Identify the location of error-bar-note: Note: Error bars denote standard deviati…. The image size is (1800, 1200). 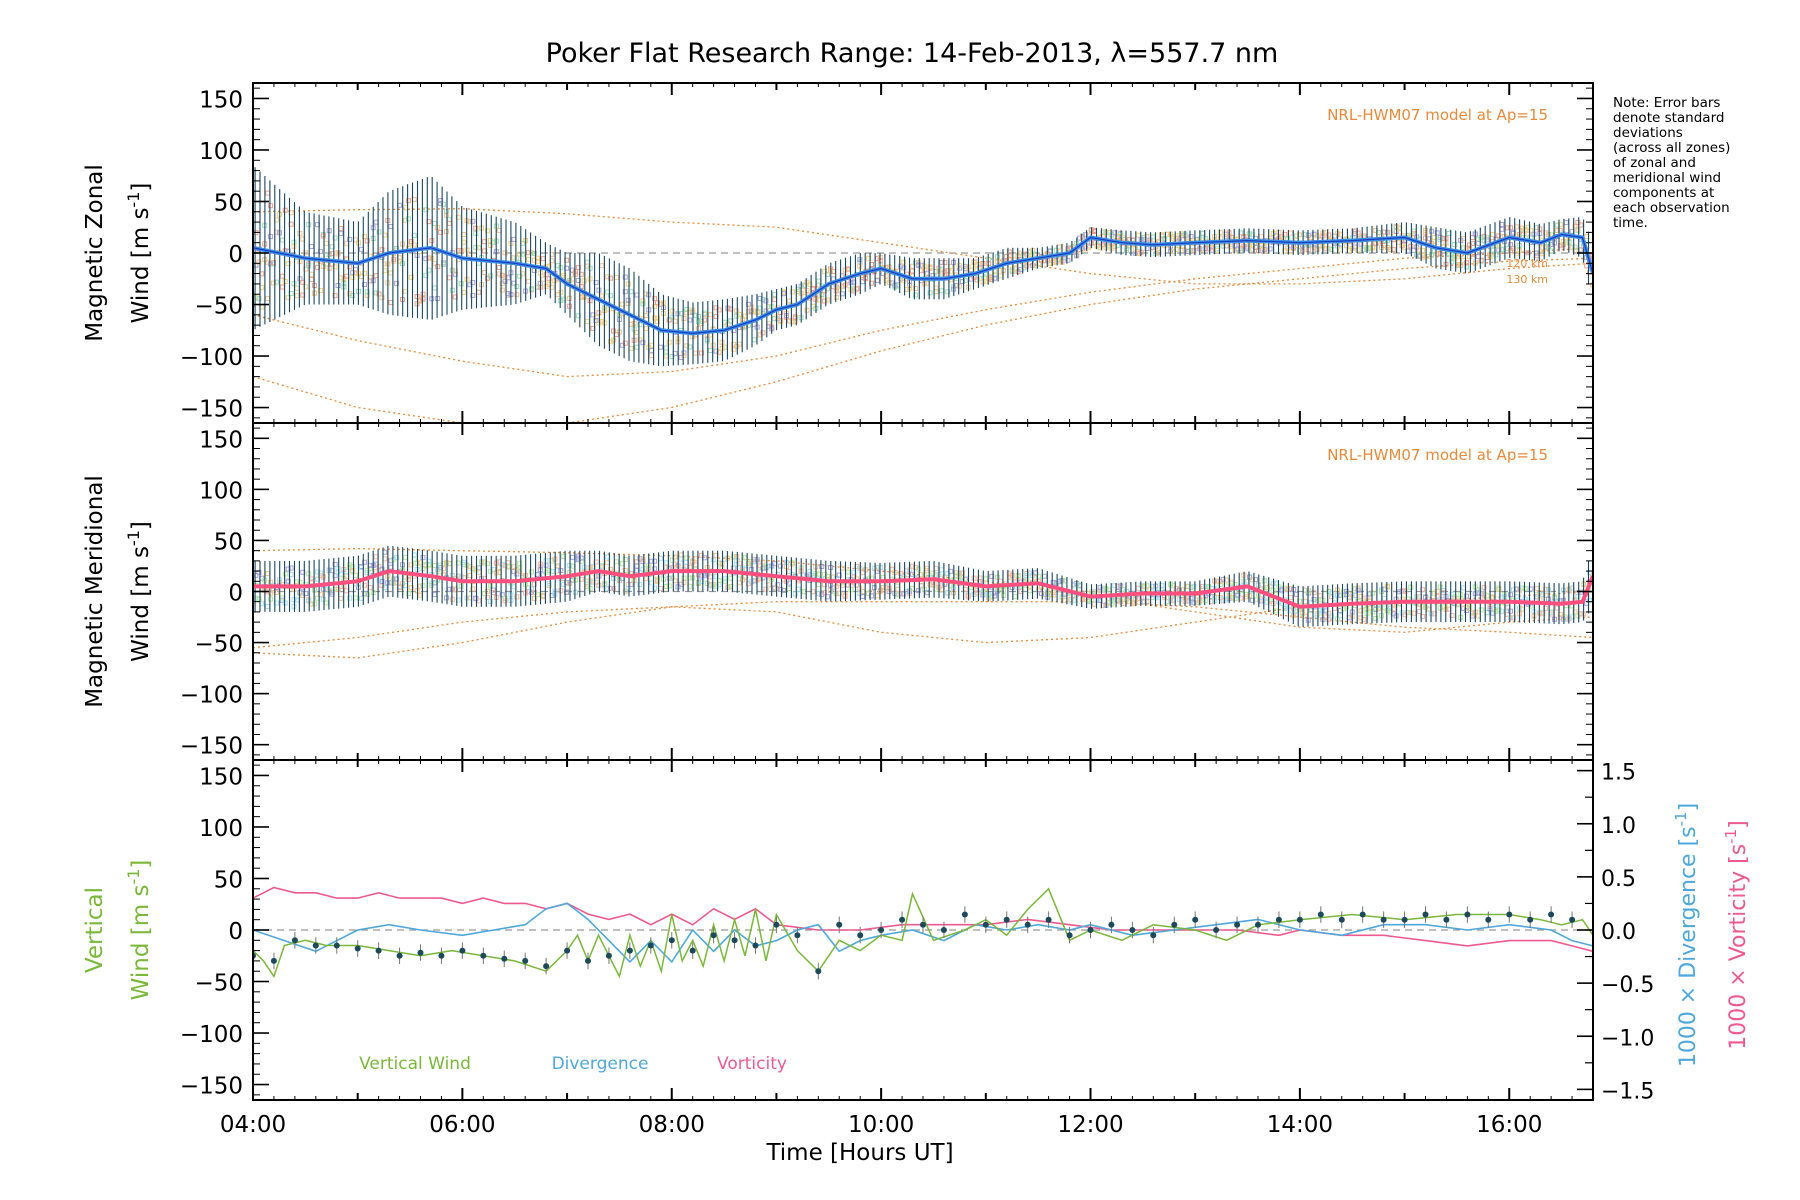
(1703, 163).